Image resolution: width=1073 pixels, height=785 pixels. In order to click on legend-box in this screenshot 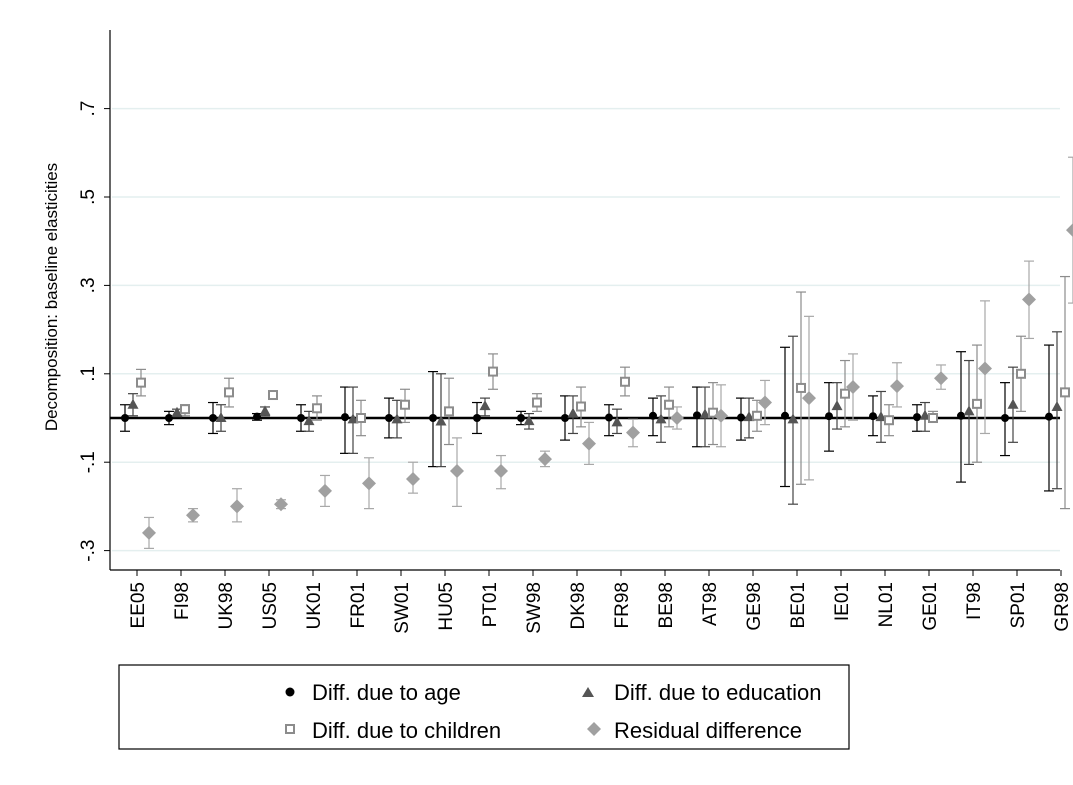, I will do `click(484, 707)`.